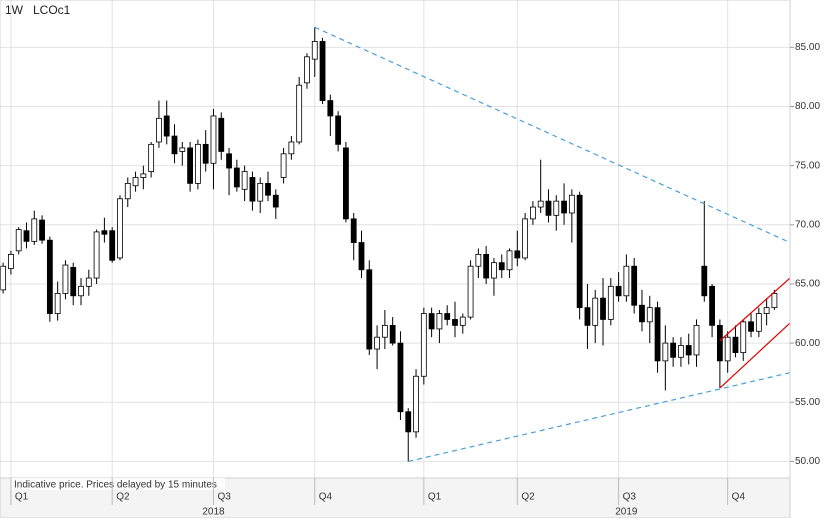 Image resolution: width=825 pixels, height=518 pixels. I want to click on year-label: 2019, so click(626, 512).